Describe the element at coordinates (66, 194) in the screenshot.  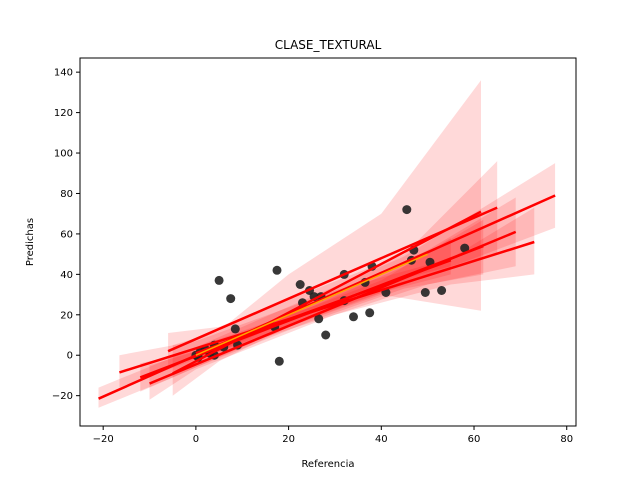
I see `y-tick-label: 80` at that location.